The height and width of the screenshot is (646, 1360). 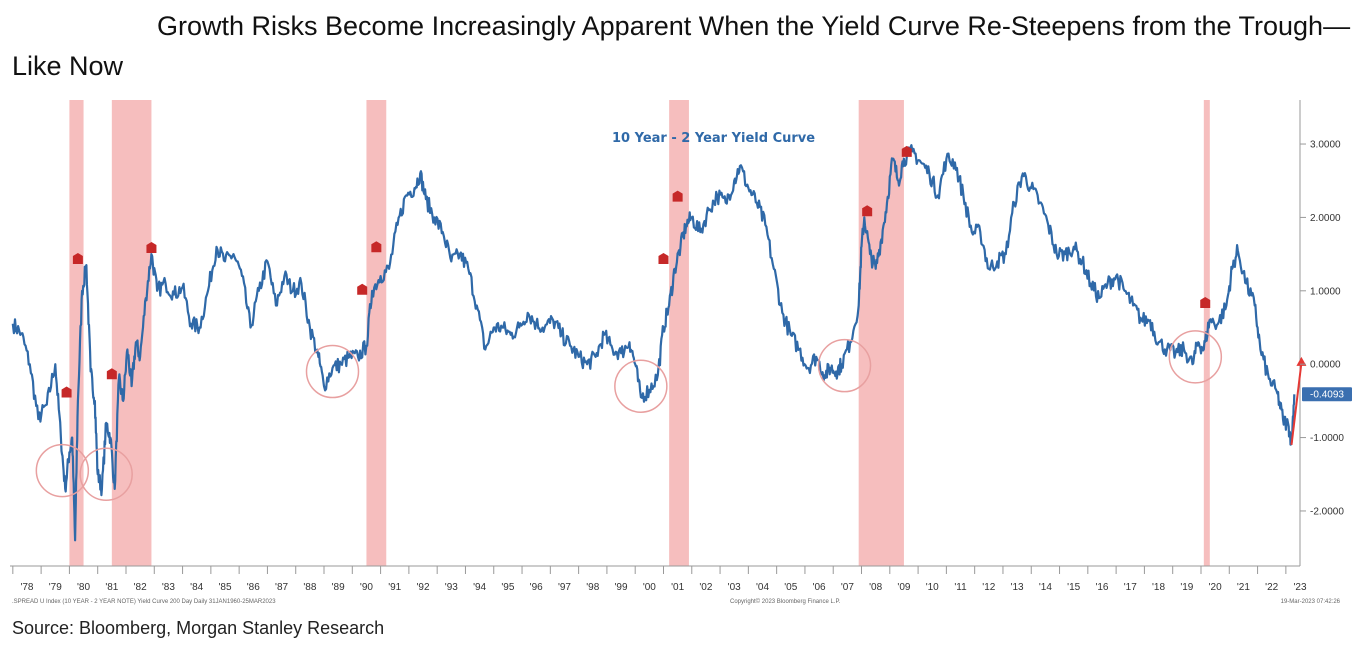 What do you see at coordinates (479, 587) in the screenshot?
I see `x-tick-label: '94` at bounding box center [479, 587].